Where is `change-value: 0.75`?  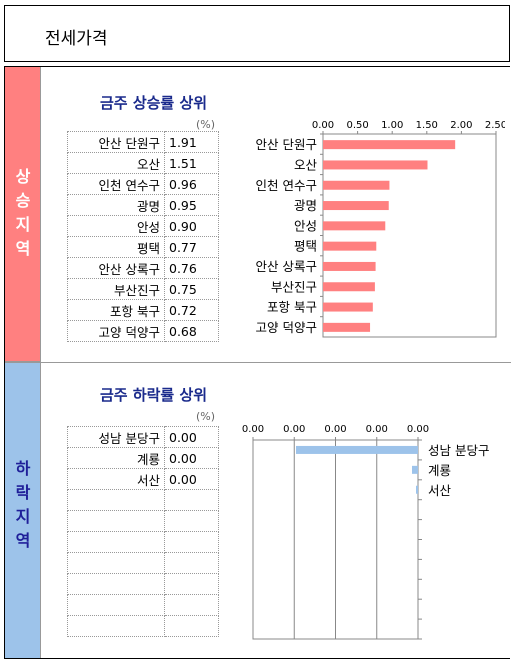 change-value: 0.75 is located at coordinates (191, 289).